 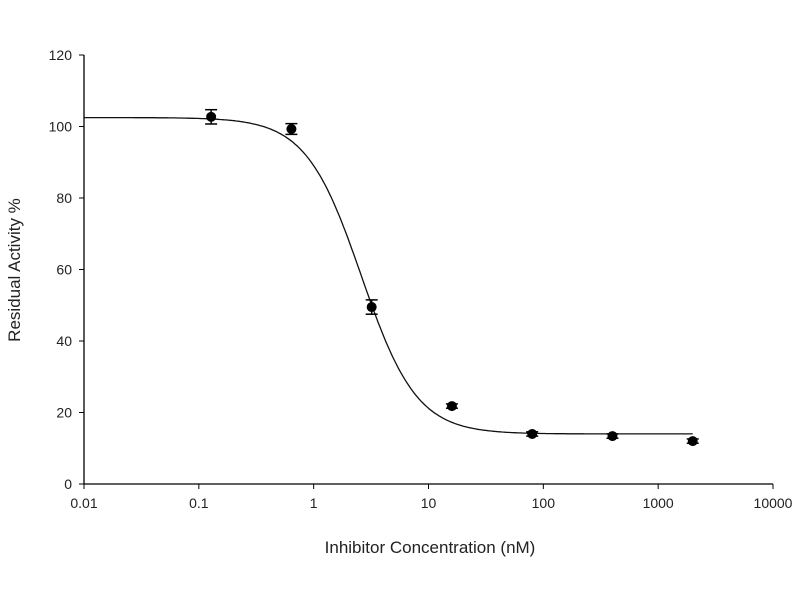 What do you see at coordinates (61, 55) in the screenshot?
I see `y-tick-label: 120` at bounding box center [61, 55].